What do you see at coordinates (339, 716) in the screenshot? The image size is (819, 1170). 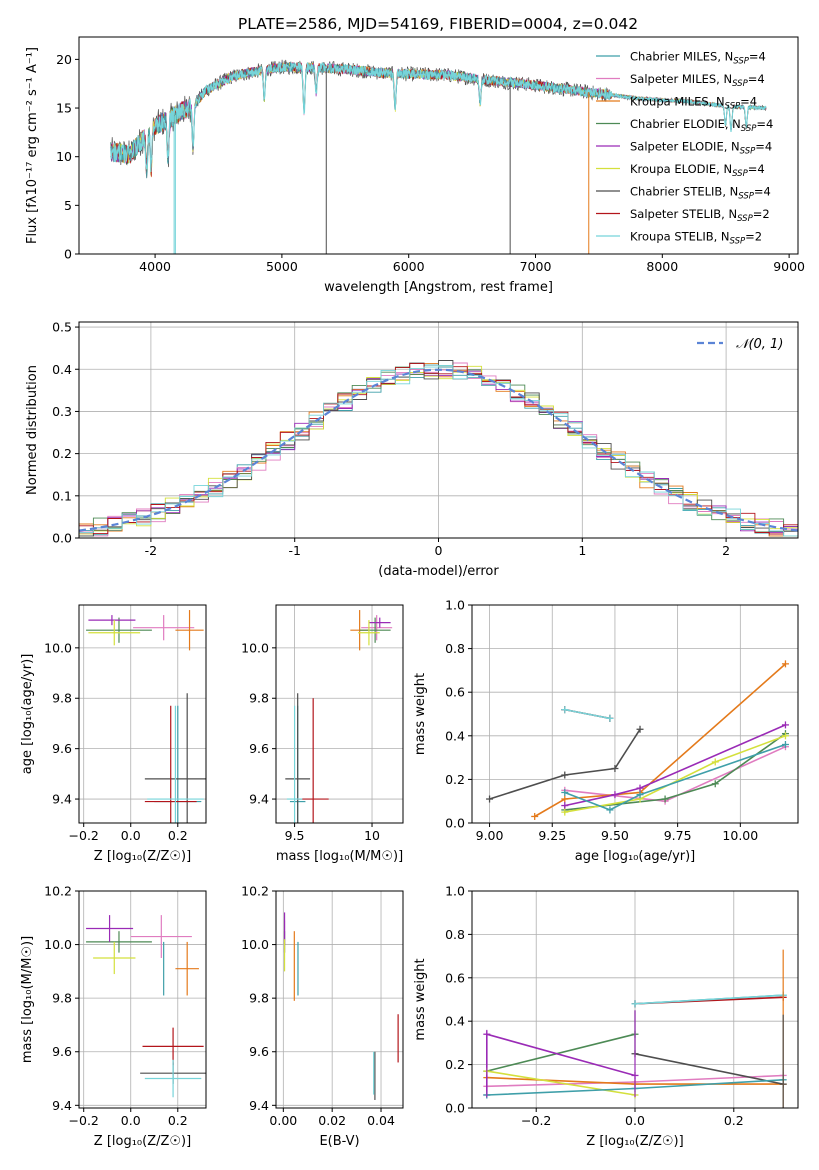 I see `age-vs-mass-plot-area` at bounding box center [339, 716].